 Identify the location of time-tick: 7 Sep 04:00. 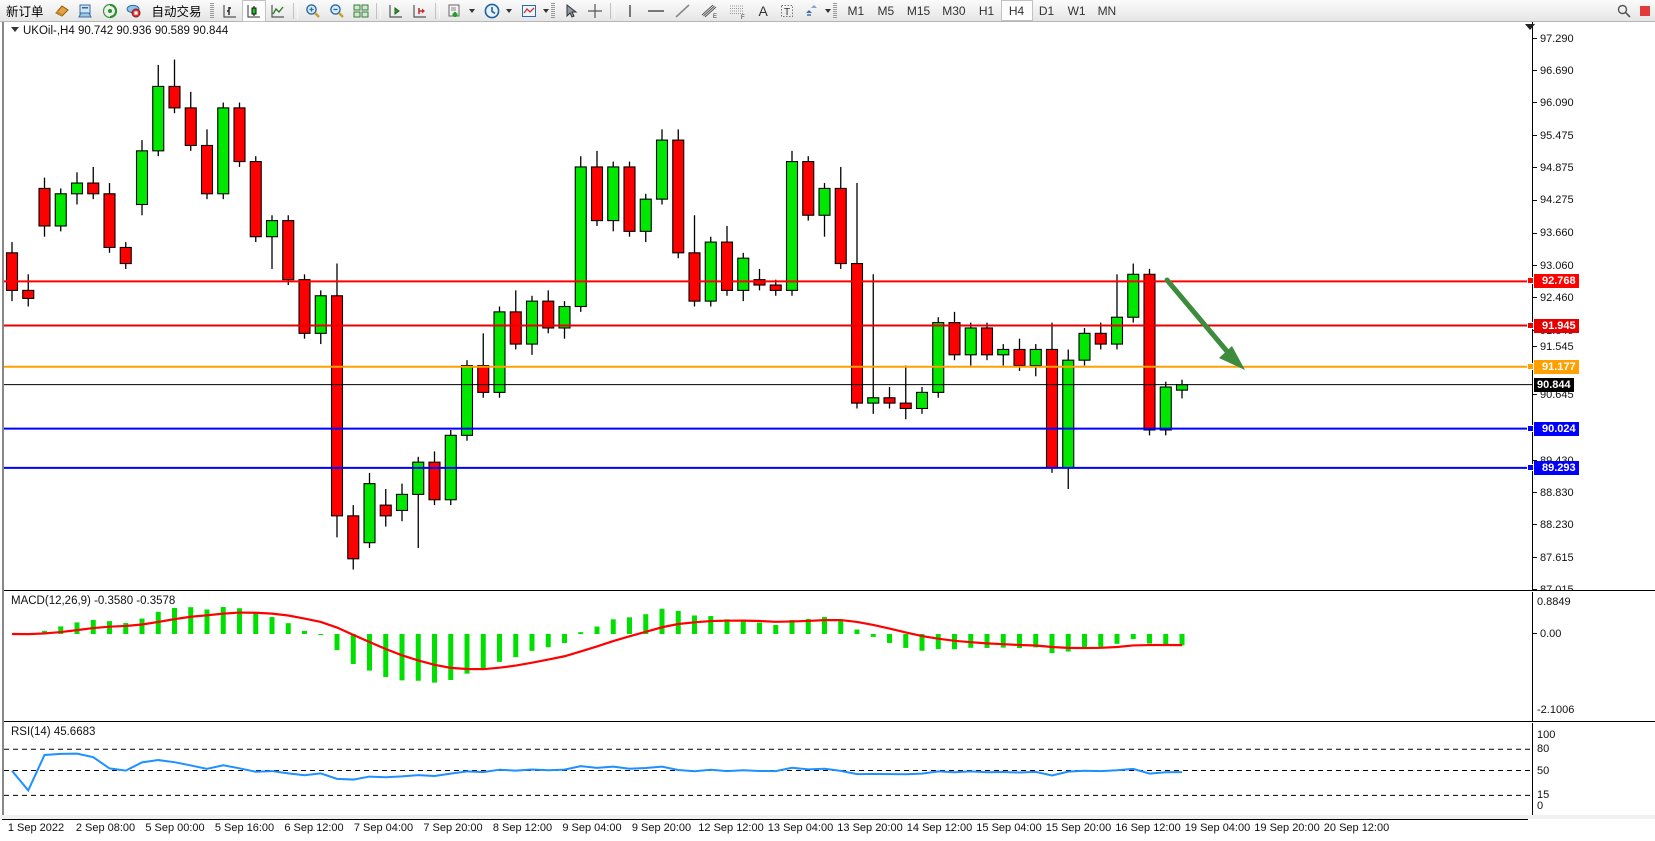
(383, 828).